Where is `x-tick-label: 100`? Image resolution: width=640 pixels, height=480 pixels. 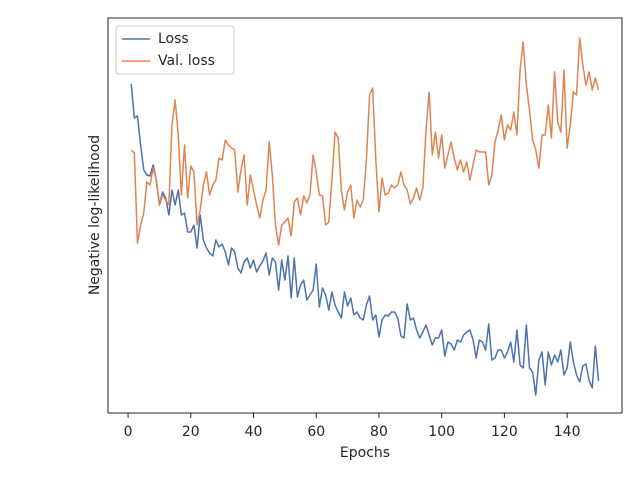
x-tick-label: 100 is located at coordinates (441, 432).